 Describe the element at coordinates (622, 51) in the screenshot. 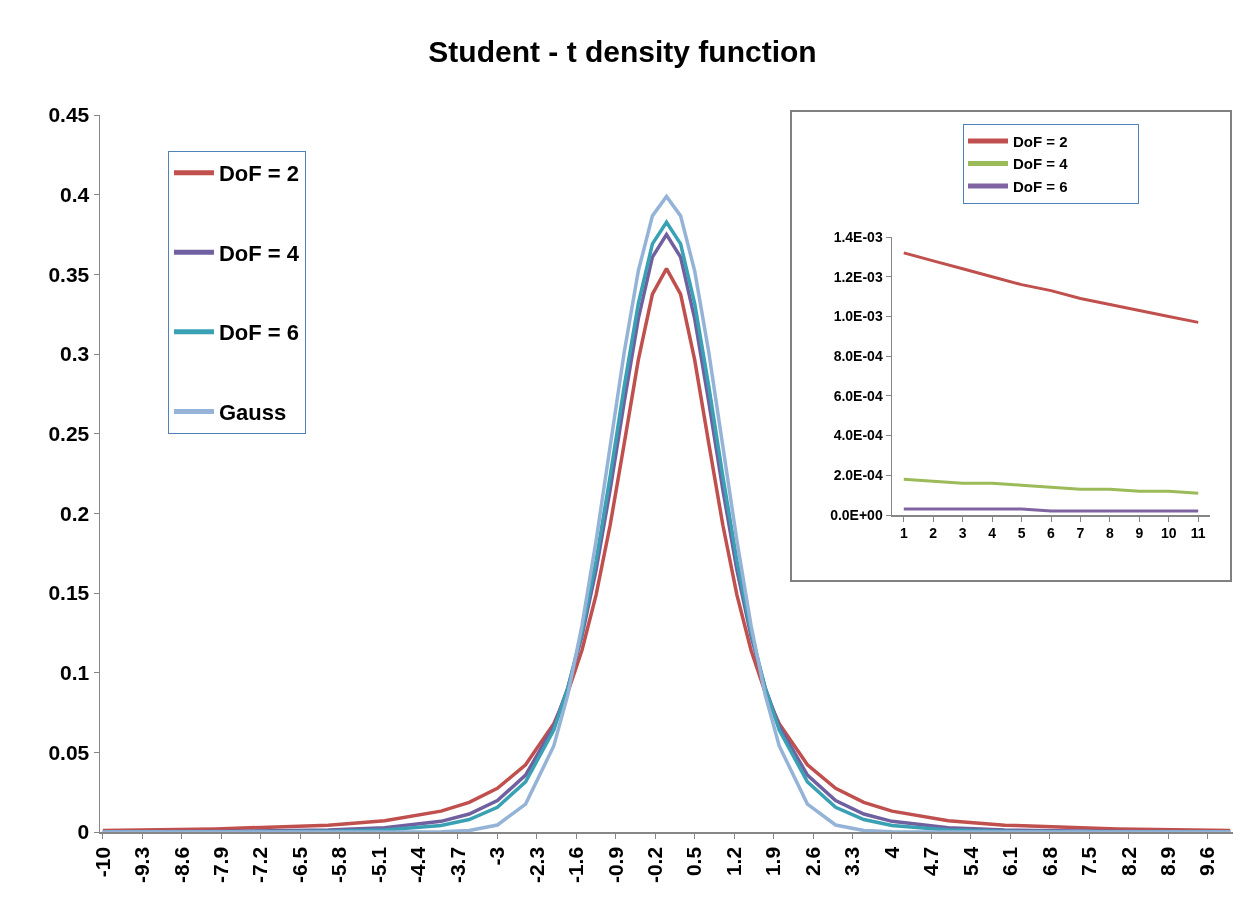

I see `chart-title: Student - t density function` at that location.